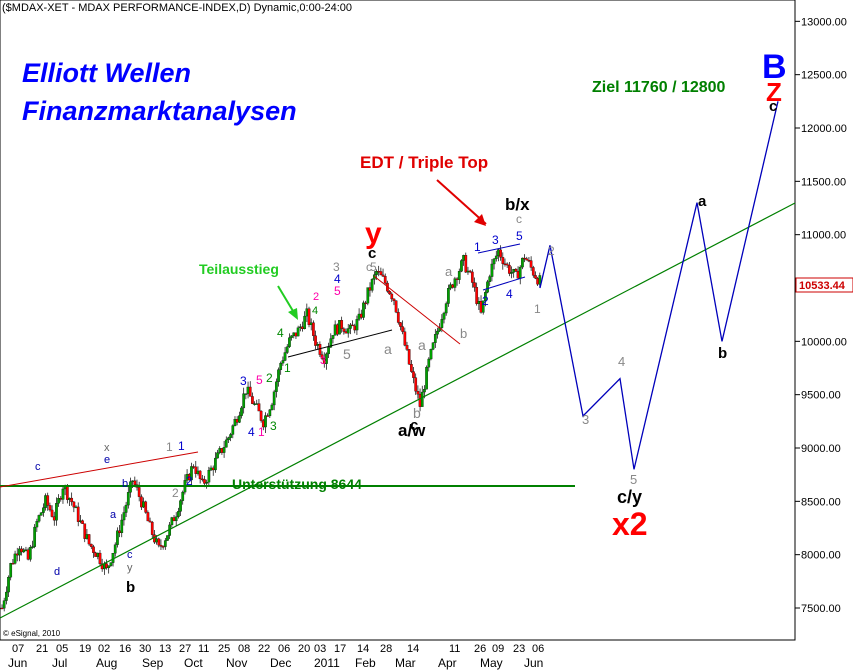 This screenshot has height=672, width=853. What do you see at coordinates (264, 649) in the screenshot?
I see `x-day-label: 22` at bounding box center [264, 649].